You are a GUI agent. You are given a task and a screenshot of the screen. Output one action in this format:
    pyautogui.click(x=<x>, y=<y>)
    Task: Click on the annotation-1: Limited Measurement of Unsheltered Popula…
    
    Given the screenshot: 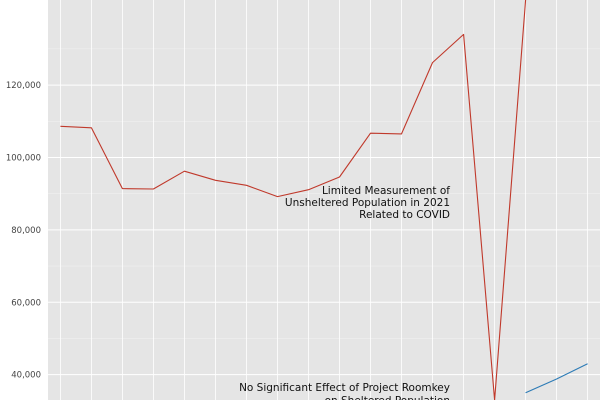 What is the action you would take?
    pyautogui.click(x=367, y=203)
    